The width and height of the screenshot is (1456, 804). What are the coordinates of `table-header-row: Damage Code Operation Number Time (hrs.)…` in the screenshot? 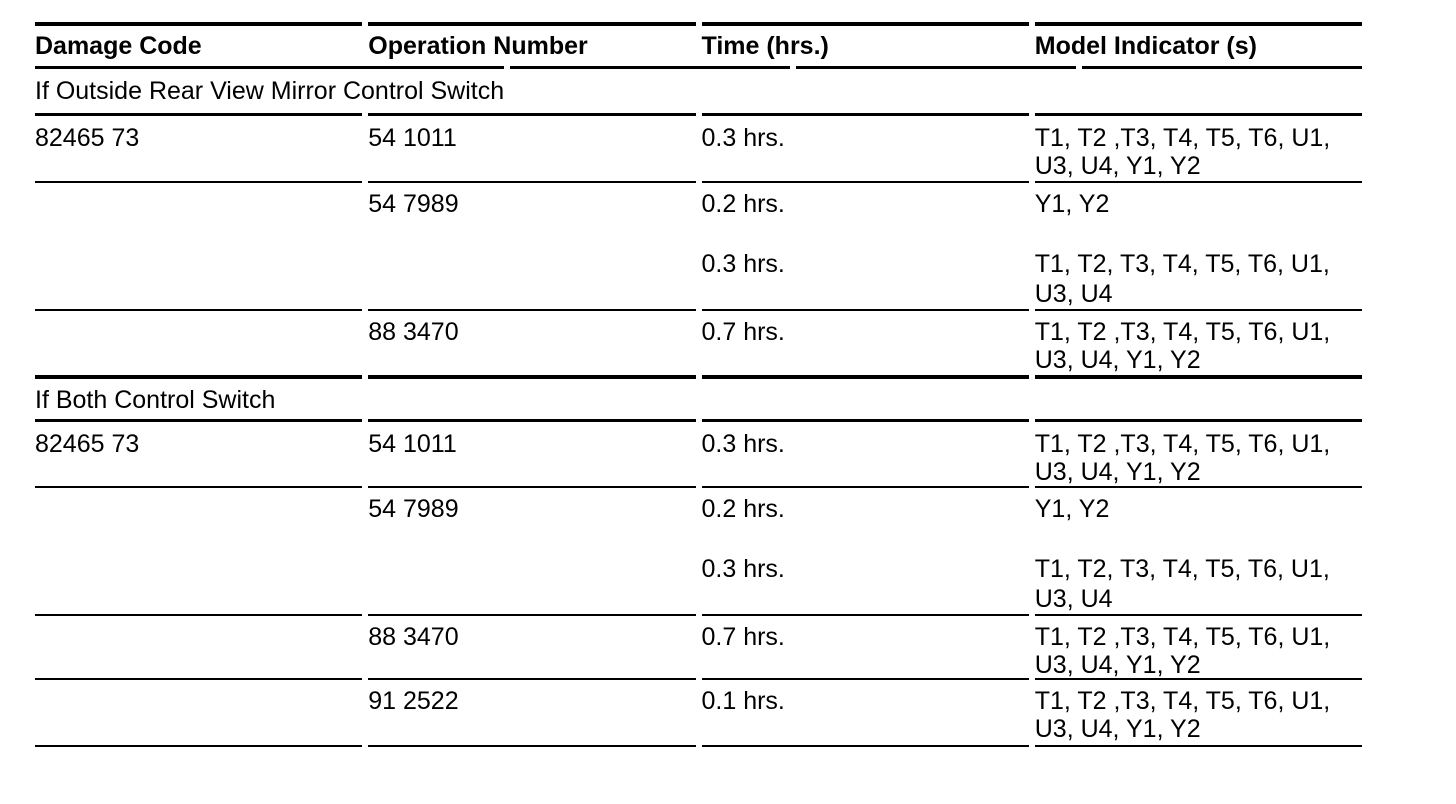 It's located at (698, 44).